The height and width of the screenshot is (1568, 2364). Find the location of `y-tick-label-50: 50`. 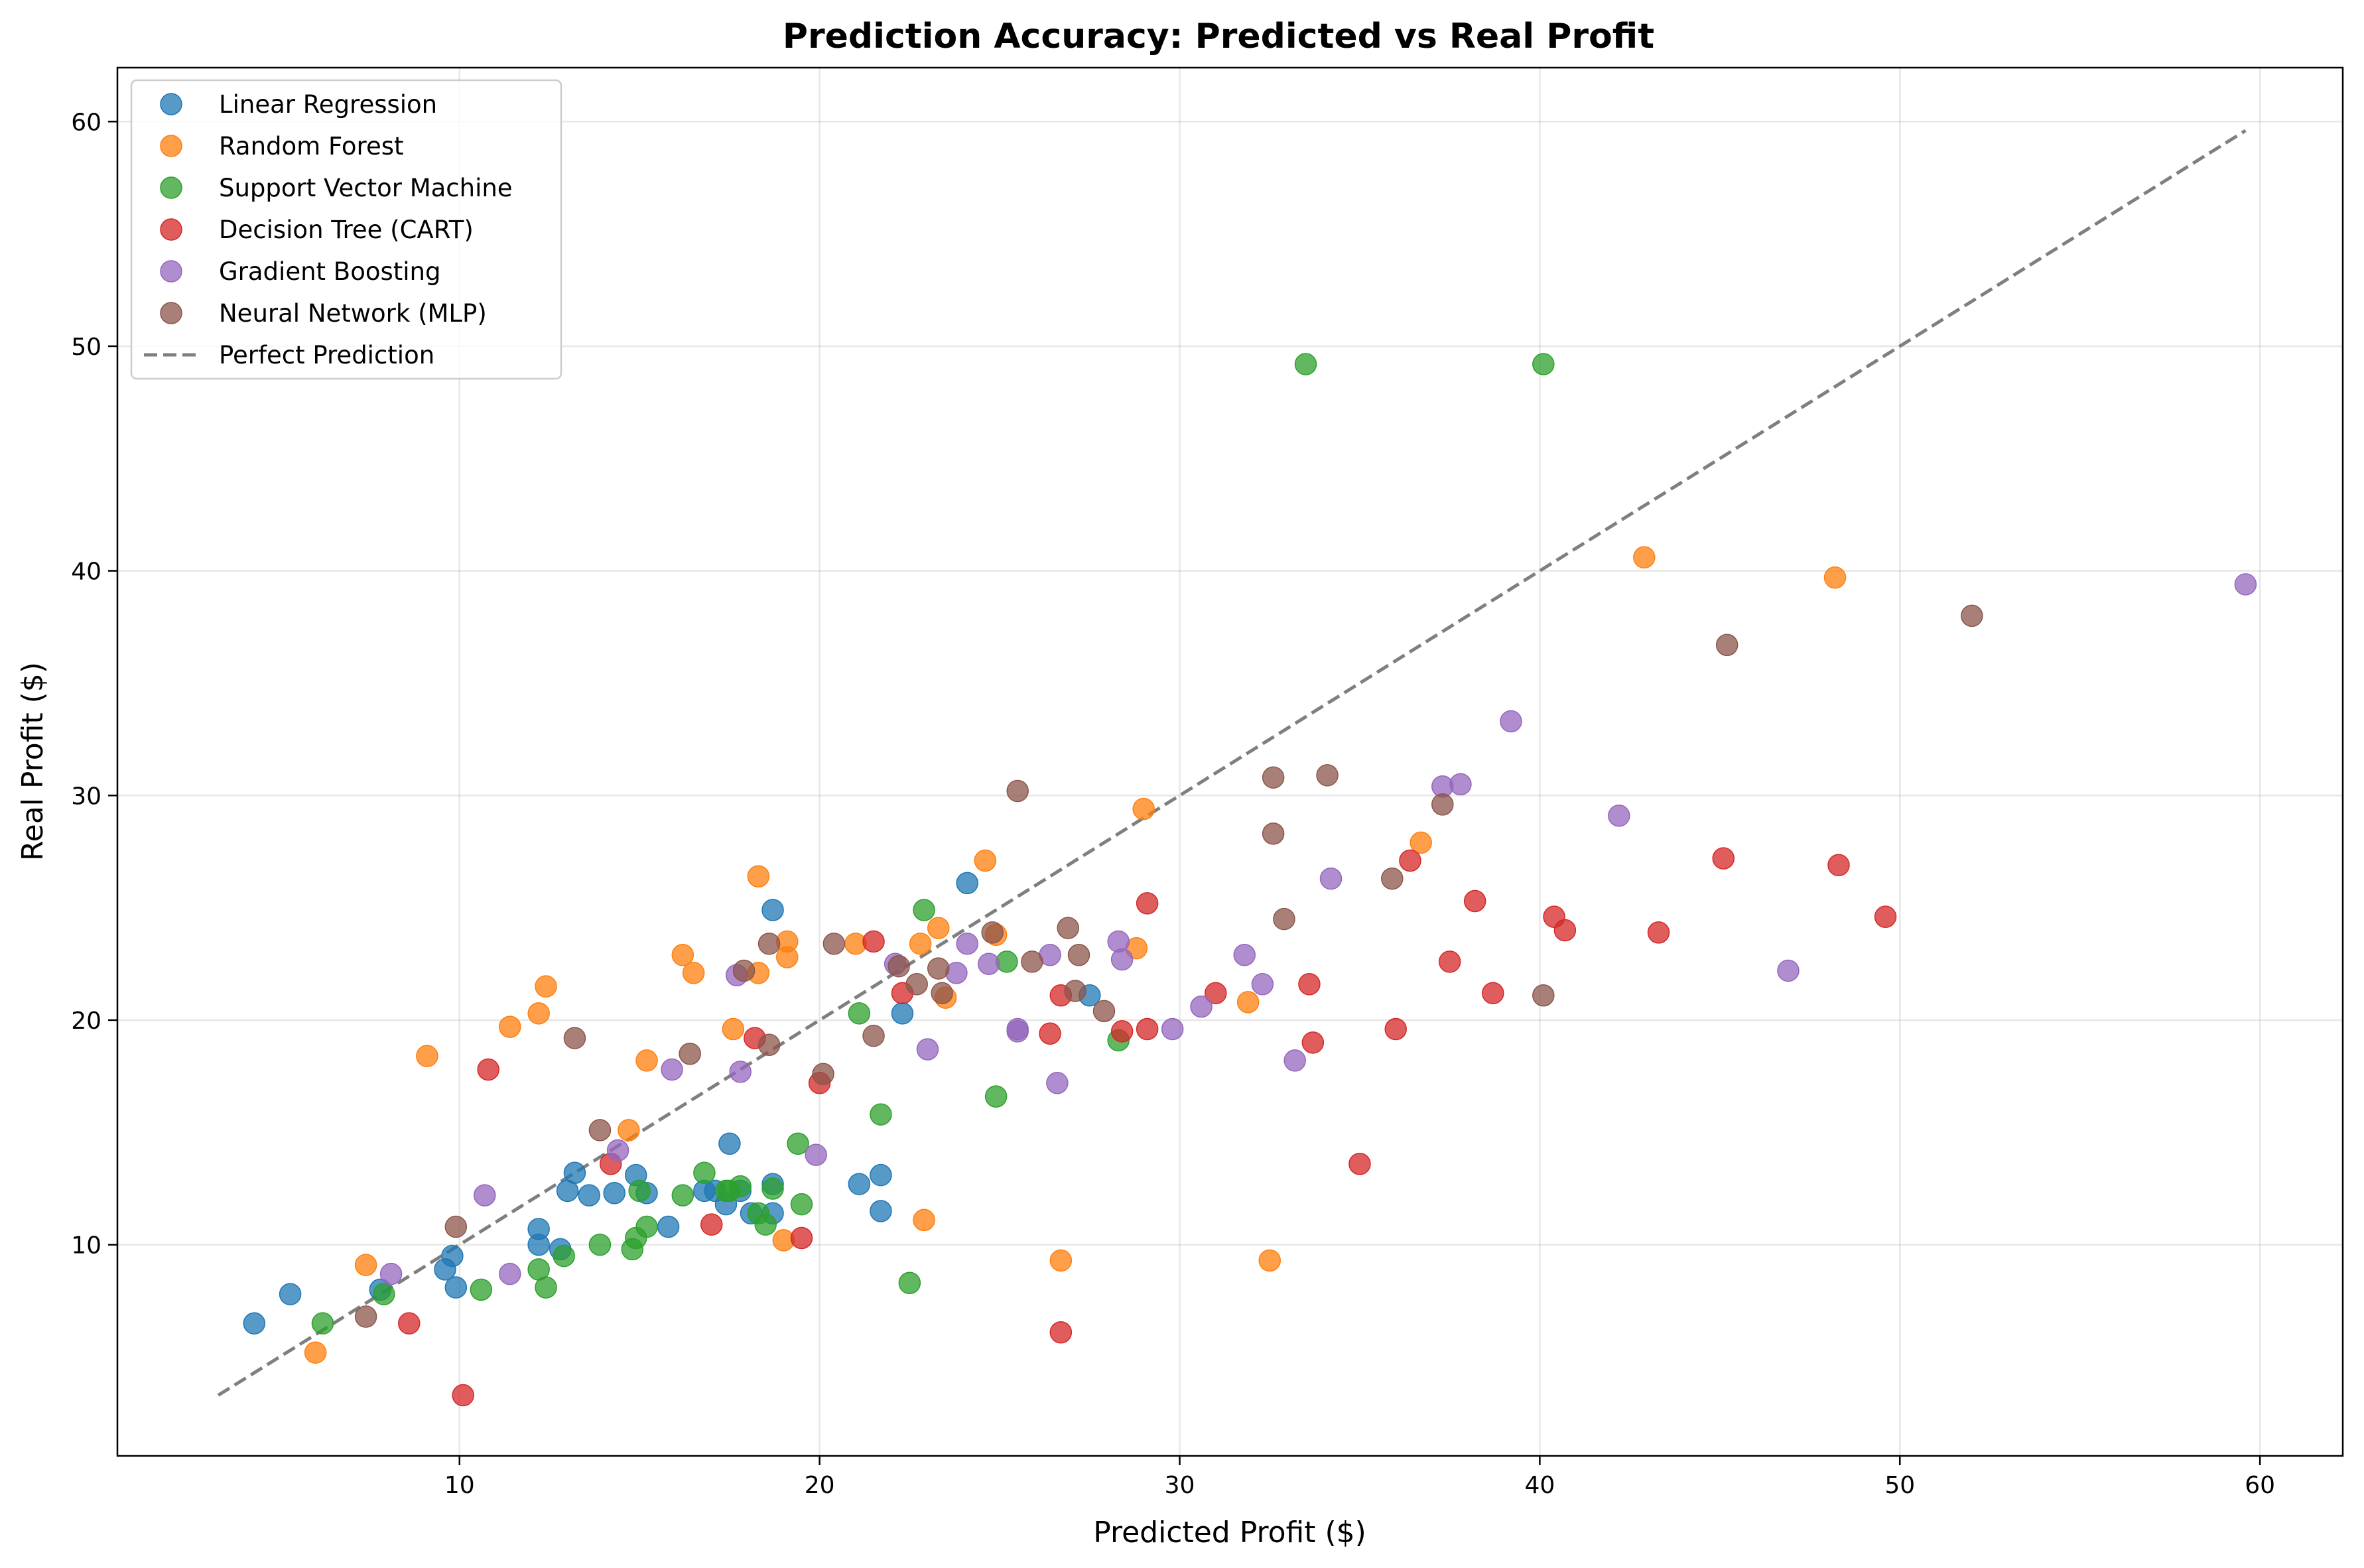

y-tick-label-50: 50 is located at coordinates (86, 348).